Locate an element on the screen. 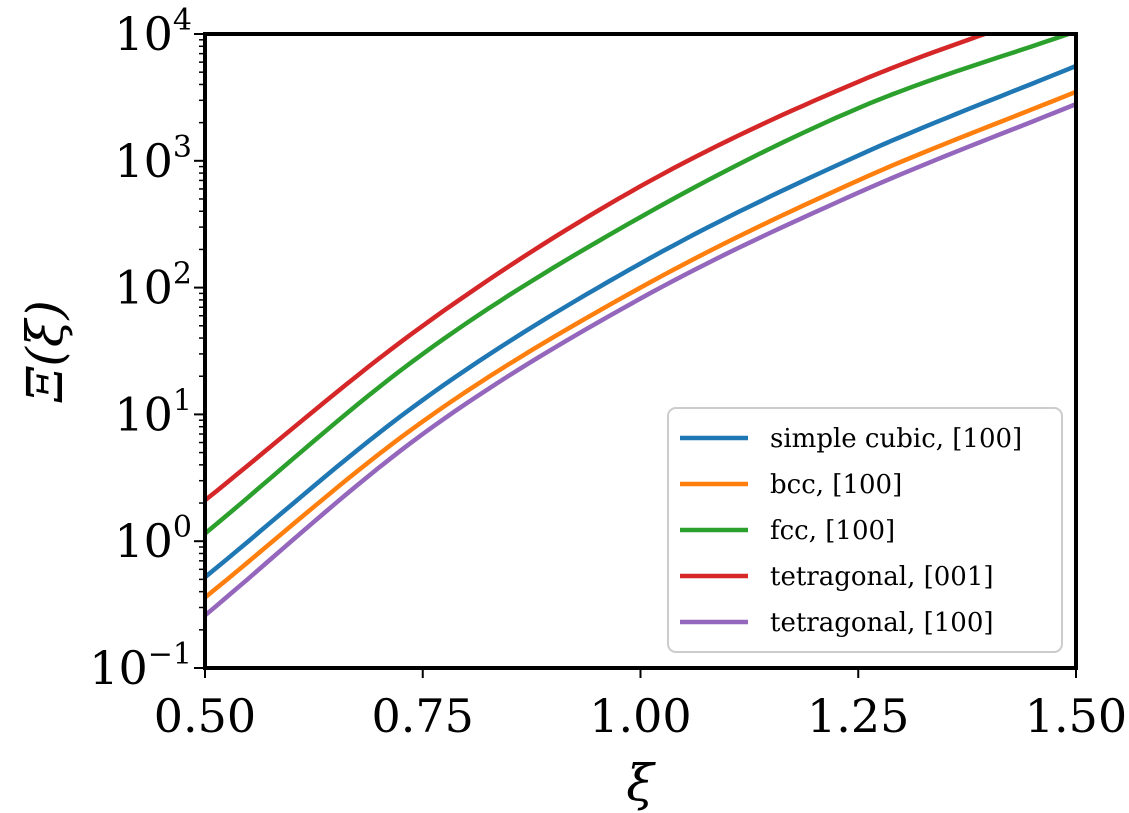 Image resolution: width=1129 pixels, height=813 pixels. y-tick-label: 10³ is located at coordinates (153, 159).